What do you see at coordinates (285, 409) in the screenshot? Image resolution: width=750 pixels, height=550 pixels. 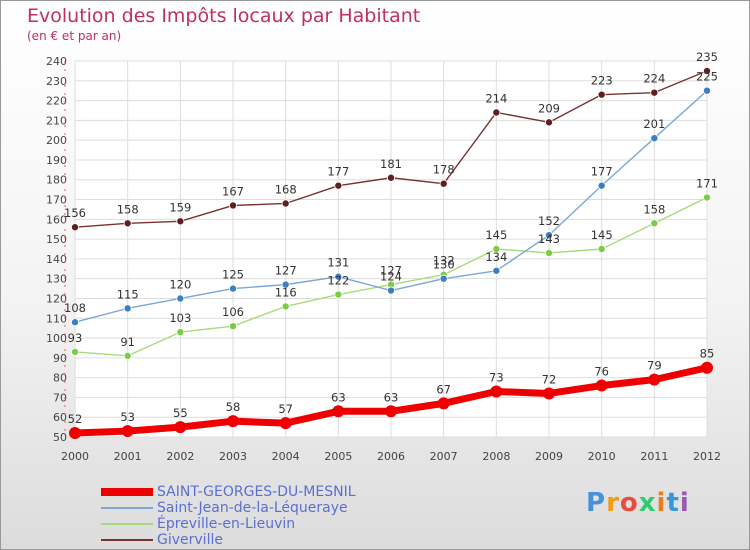 I see `data-label: 57` at bounding box center [285, 409].